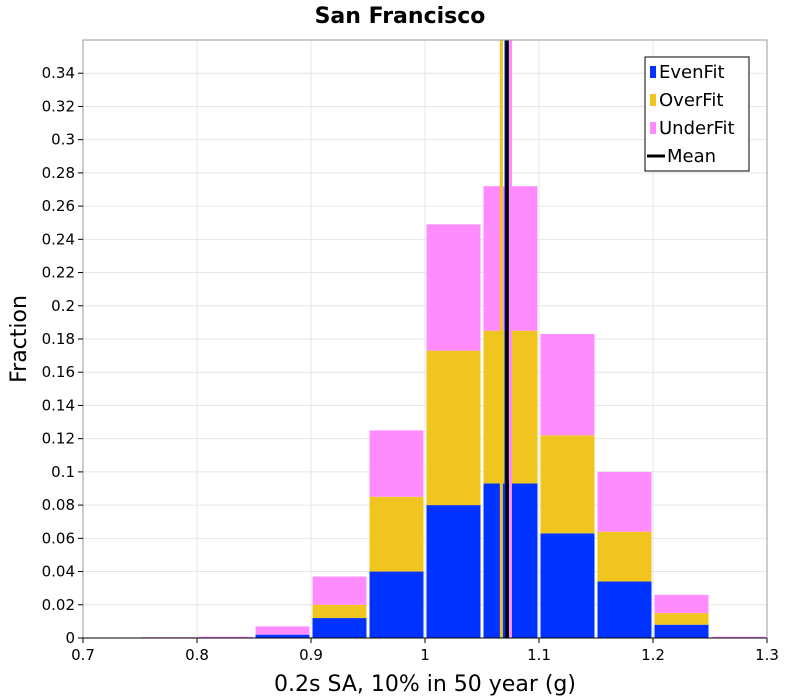 The height and width of the screenshot is (700, 800). What do you see at coordinates (58, 372) in the screenshot?
I see `y-tick-label: 0.16` at bounding box center [58, 372].